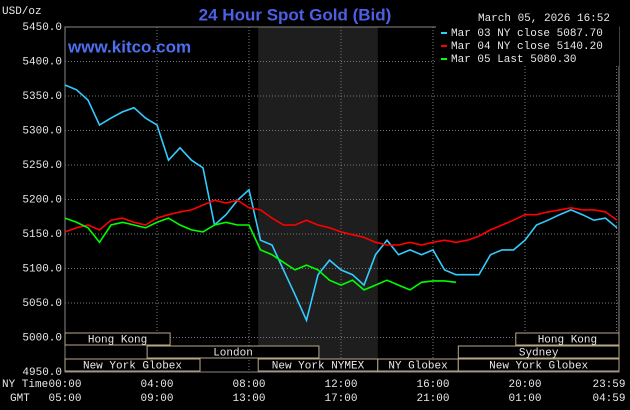 The width and height of the screenshot is (630, 410). What do you see at coordinates (544, 19) in the screenshot?
I see `timestamp: March 05, 2026 16:52` at bounding box center [544, 19].